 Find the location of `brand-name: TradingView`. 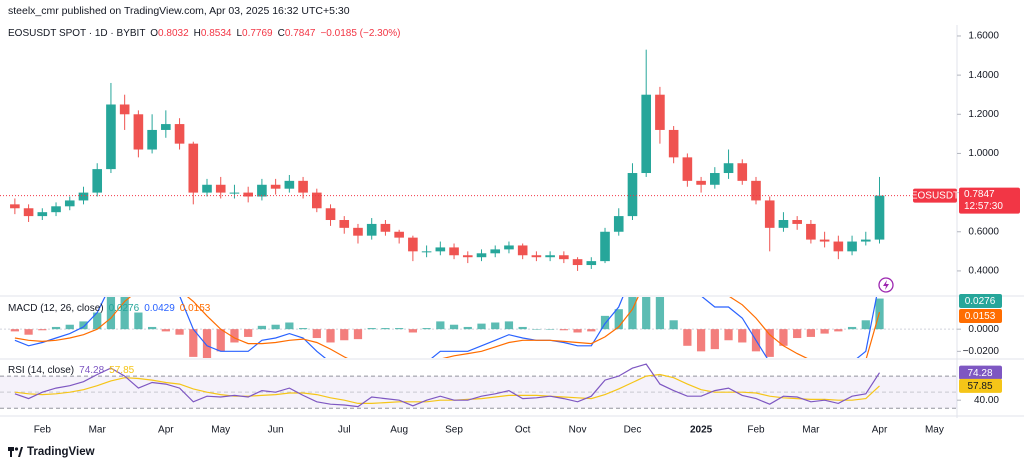

brand-name: TradingView is located at coordinates (61, 452).